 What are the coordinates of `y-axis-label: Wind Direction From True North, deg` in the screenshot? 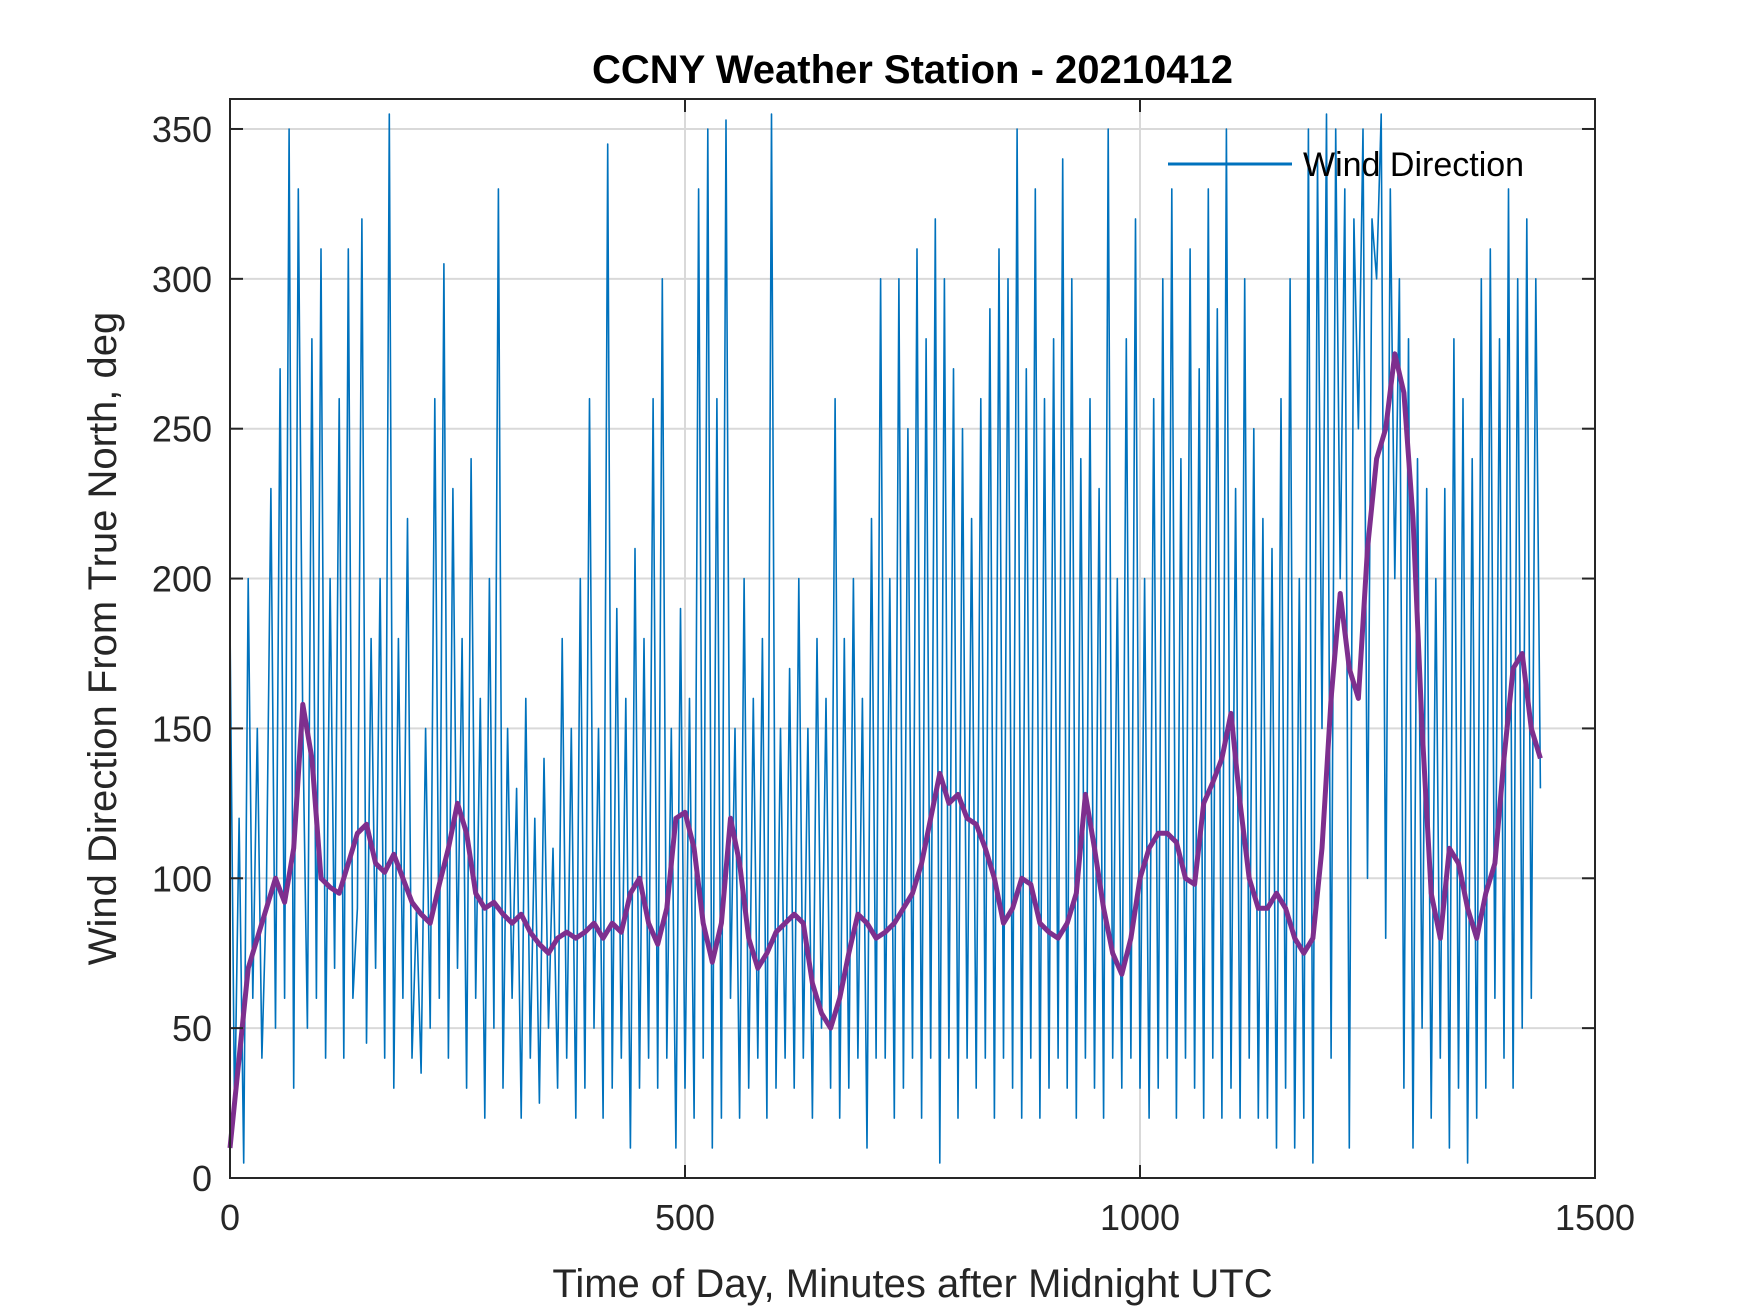 It's located at (103, 639).